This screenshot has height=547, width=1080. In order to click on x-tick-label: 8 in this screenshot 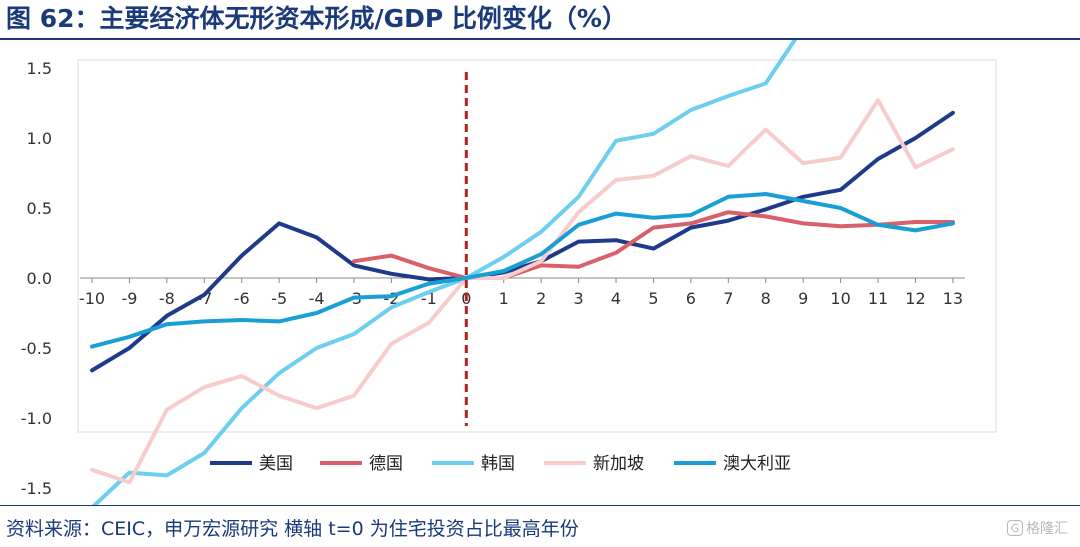, I will do `click(766, 298)`.